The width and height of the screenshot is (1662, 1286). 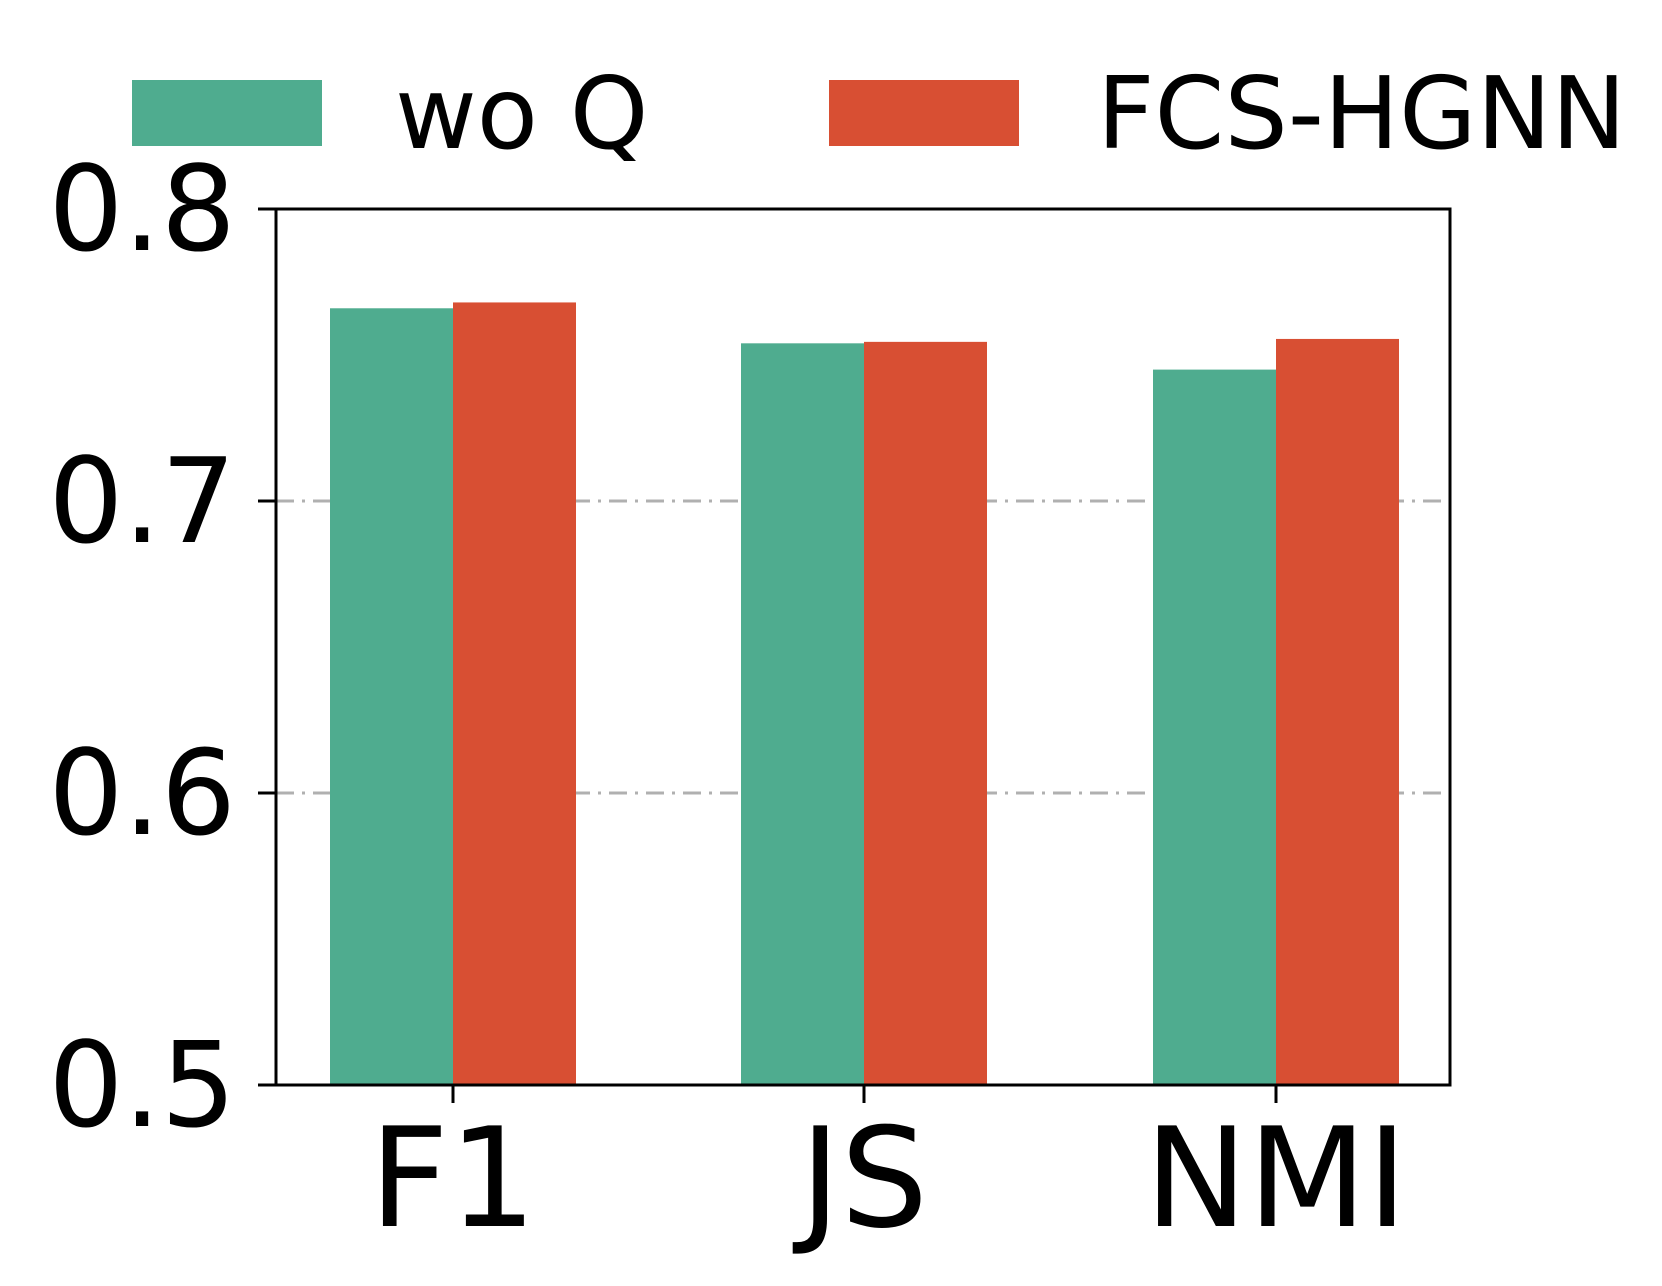 What do you see at coordinates (142, 793) in the screenshot?
I see `y-tick-label: 0.6` at bounding box center [142, 793].